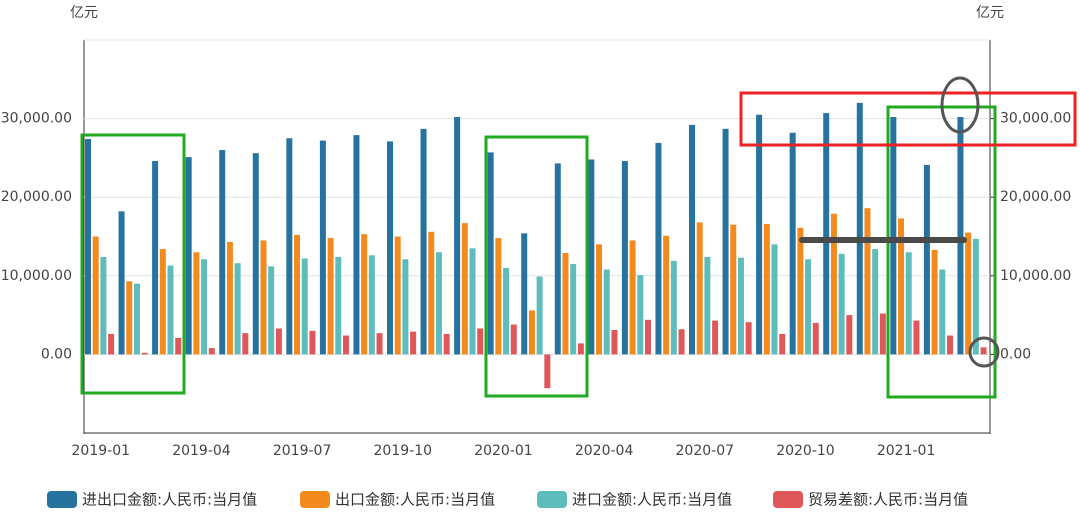 The width and height of the screenshot is (1080, 516). Describe the element at coordinates (1035, 197) in the screenshot. I see `y2-tick-label: 20,000.00` at that location.